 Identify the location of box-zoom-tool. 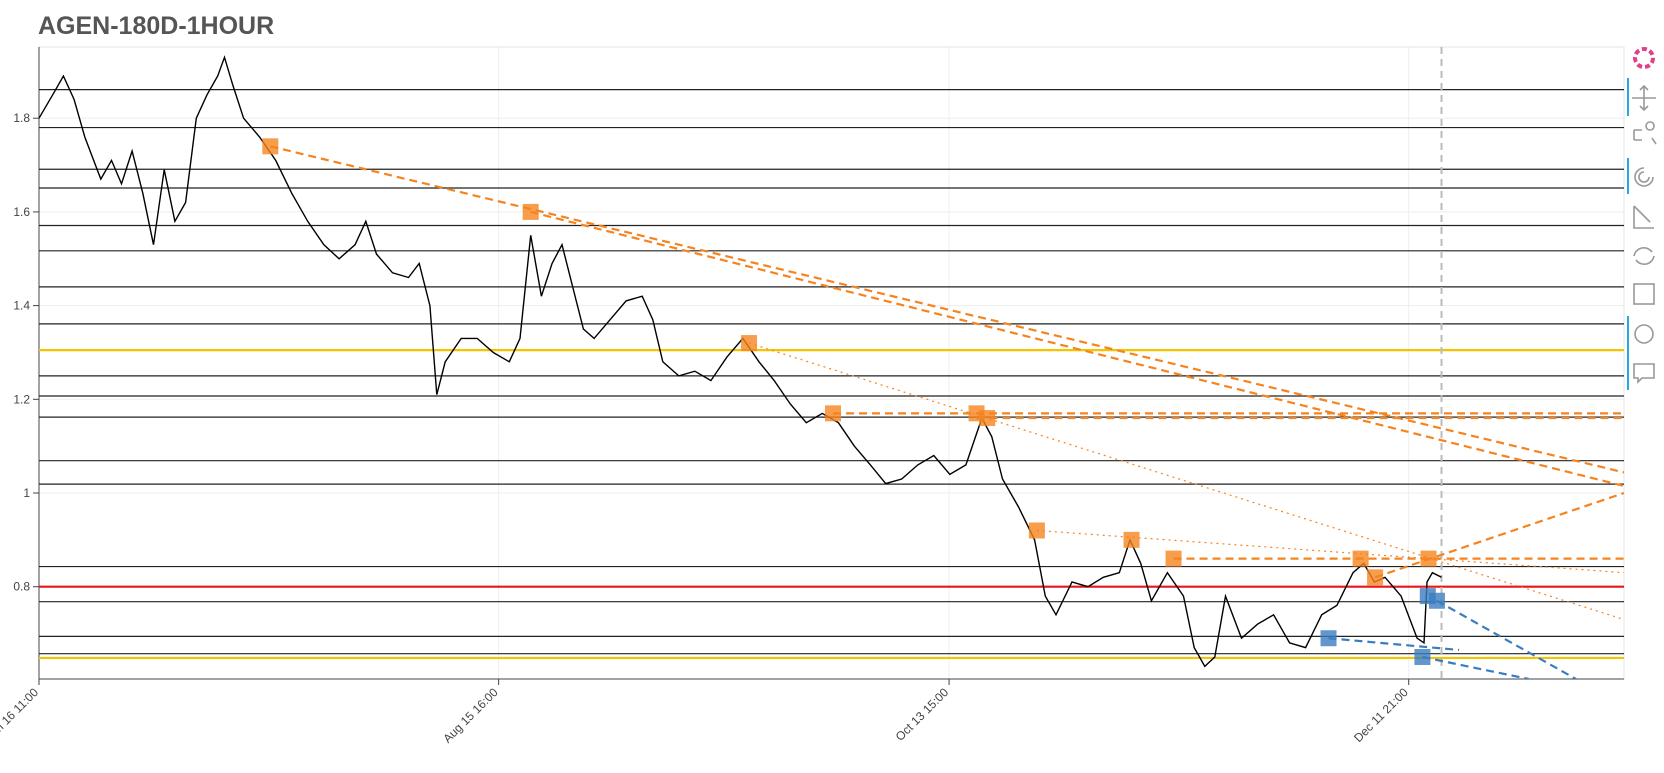
(1645, 133).